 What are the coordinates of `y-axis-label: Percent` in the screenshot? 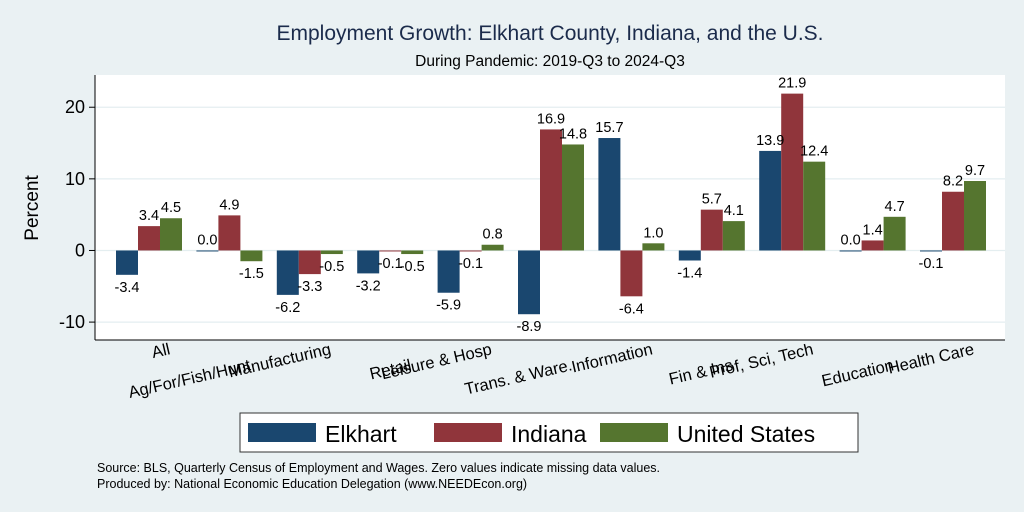 It's located at (32, 208).